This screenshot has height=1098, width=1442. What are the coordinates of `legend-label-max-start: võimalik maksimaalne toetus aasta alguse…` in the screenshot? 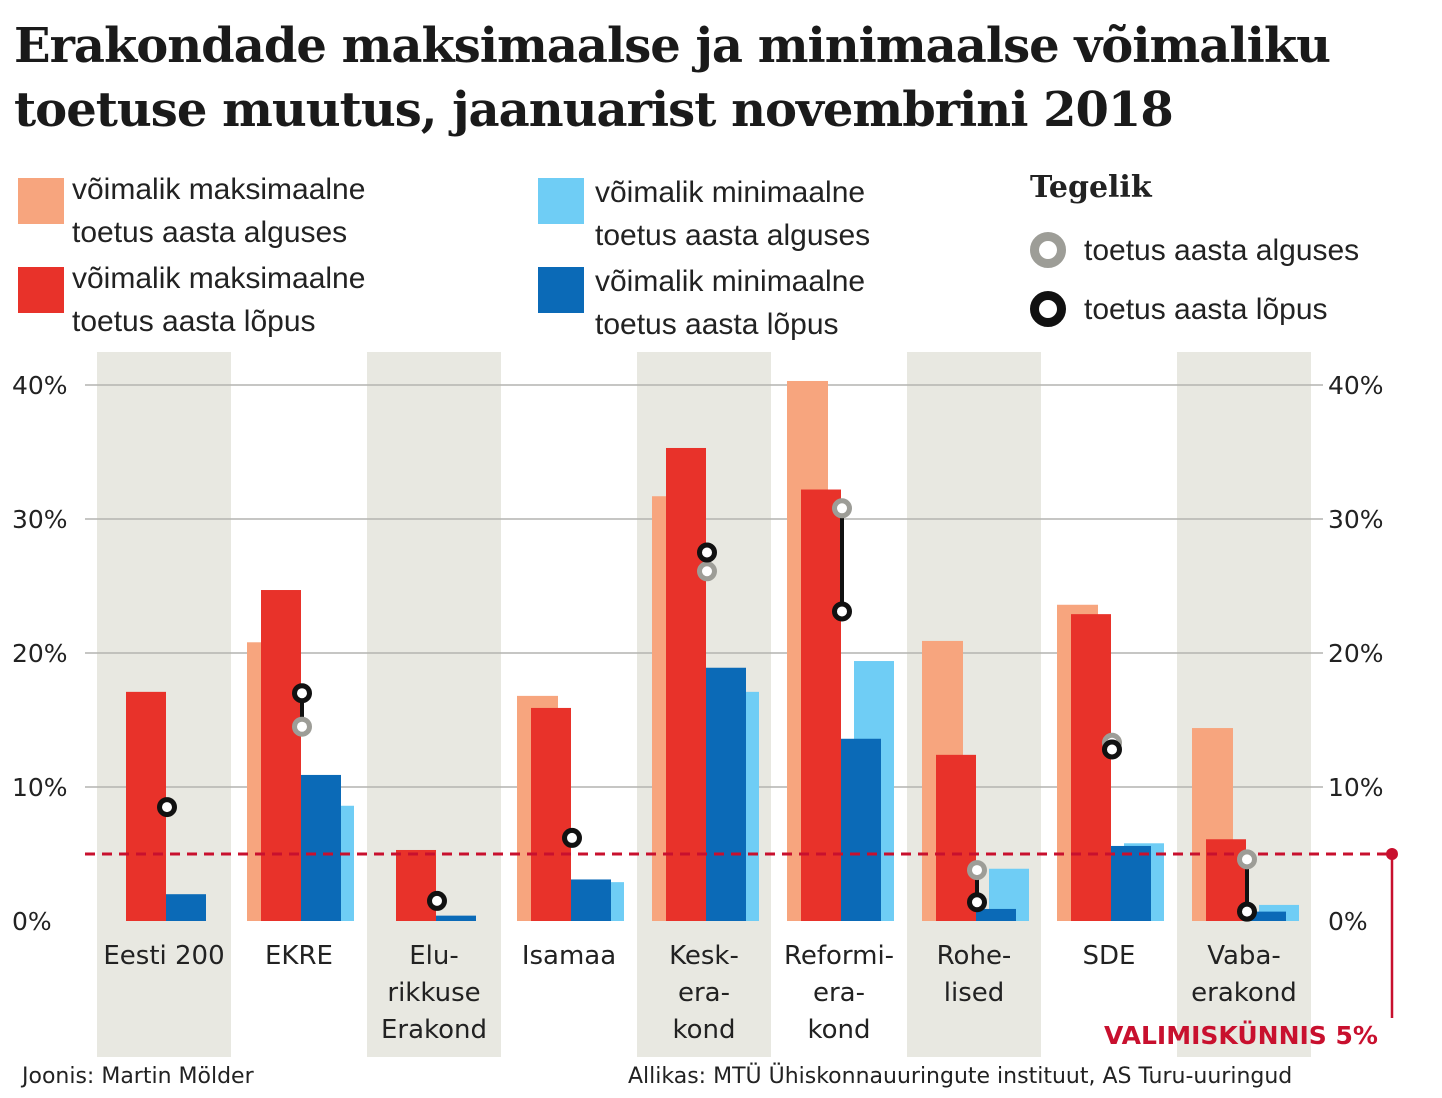 It's located at (218, 211).